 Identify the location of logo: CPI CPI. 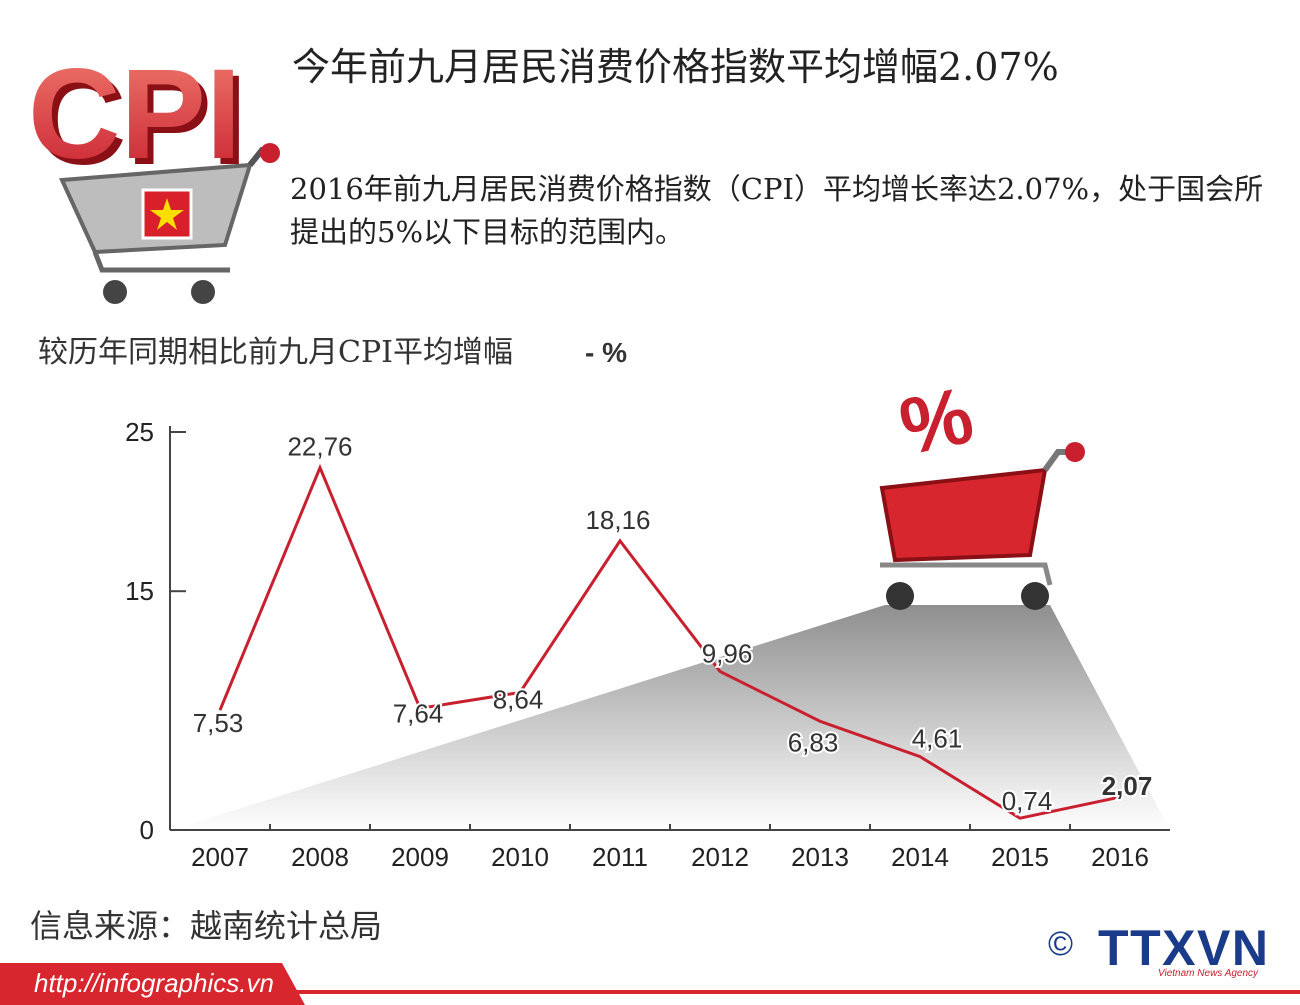
(154, 173).